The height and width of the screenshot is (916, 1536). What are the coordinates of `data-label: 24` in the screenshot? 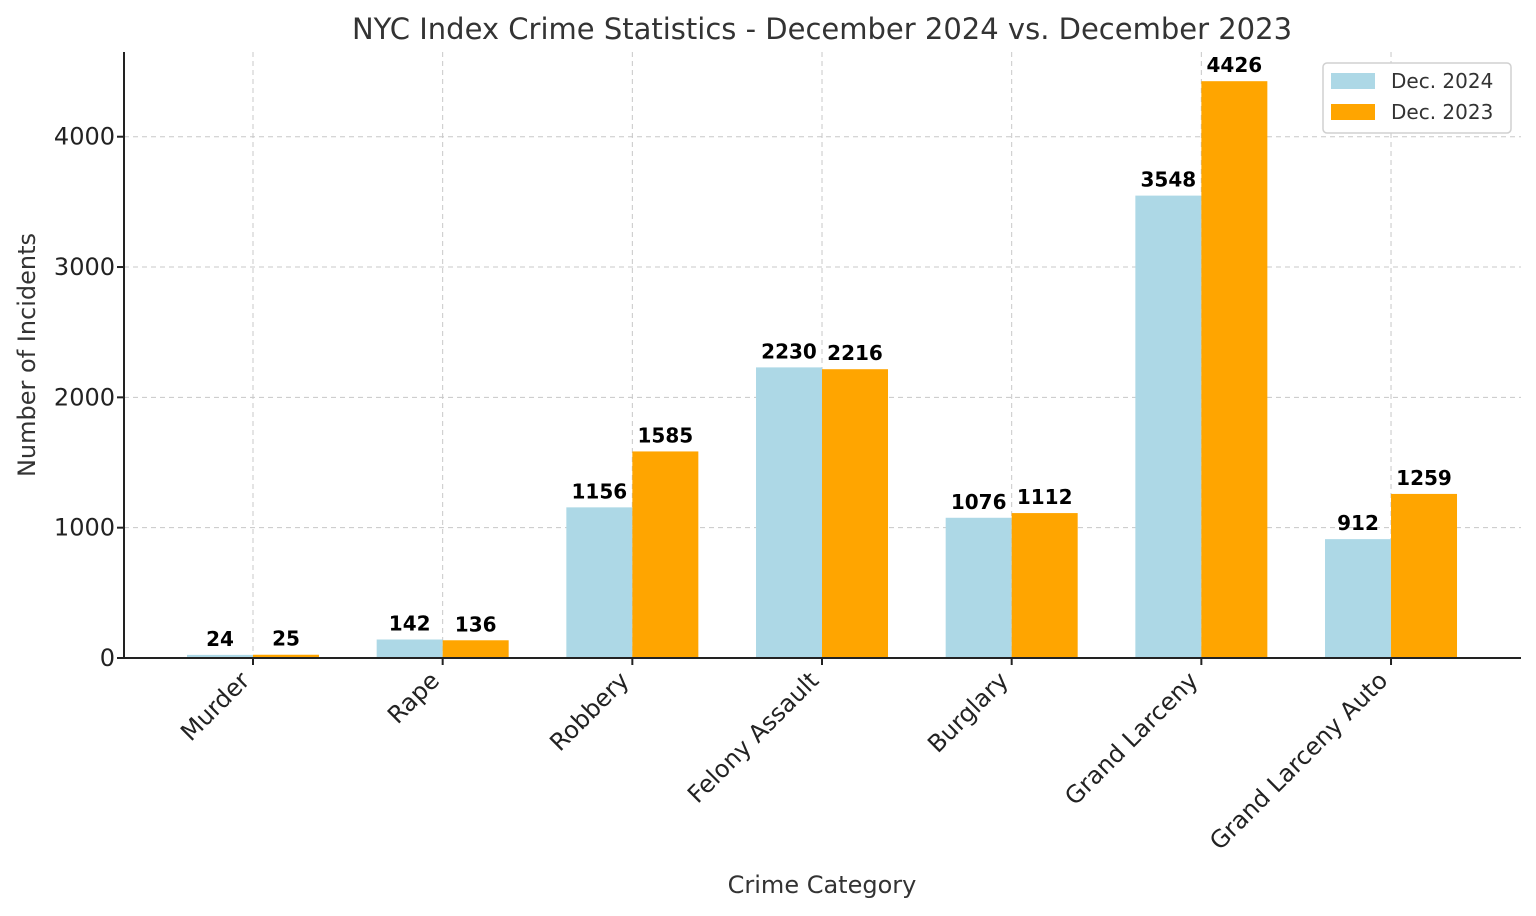 It's located at (220, 639).